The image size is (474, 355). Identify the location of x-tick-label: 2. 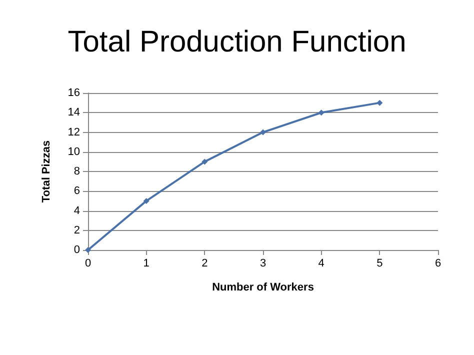
(205, 264).